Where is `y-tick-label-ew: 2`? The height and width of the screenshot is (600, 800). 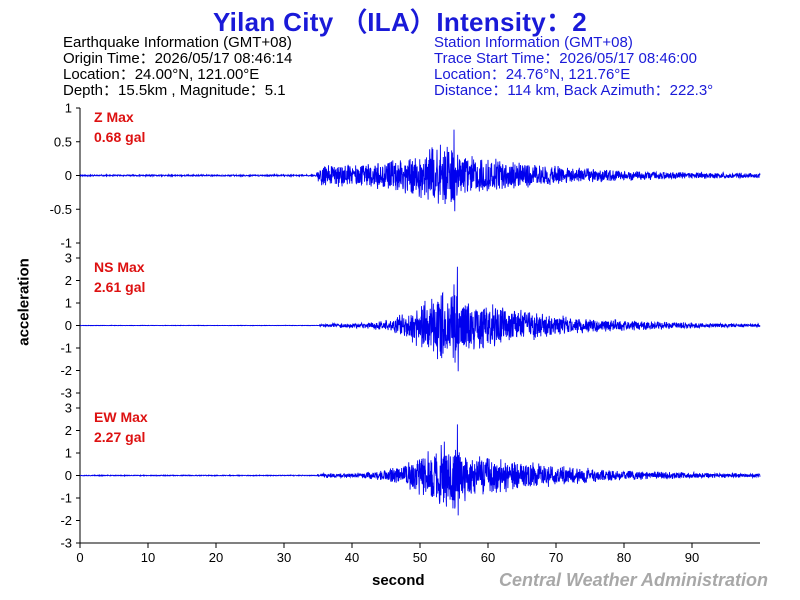 y-tick-label-ew: 2 is located at coordinates (68, 430).